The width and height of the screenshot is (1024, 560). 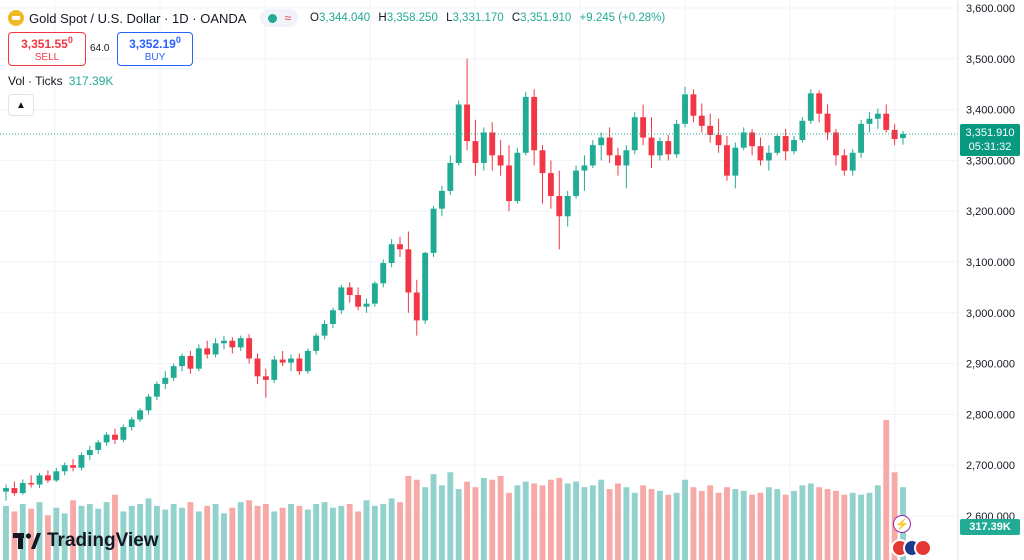 I want to click on buy-button: 3,352.190 BUY, so click(x=155, y=49).